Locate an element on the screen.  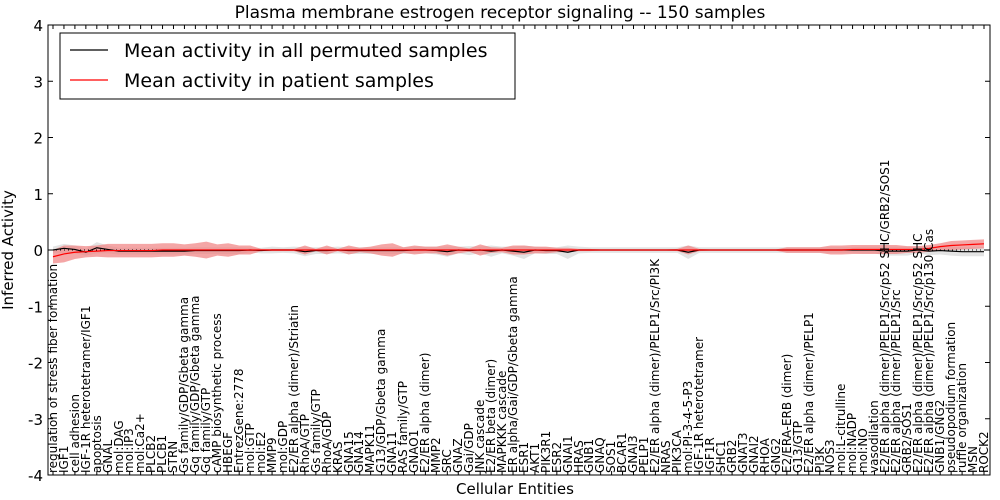
y-tick-label: 2 is located at coordinates (38, 139).